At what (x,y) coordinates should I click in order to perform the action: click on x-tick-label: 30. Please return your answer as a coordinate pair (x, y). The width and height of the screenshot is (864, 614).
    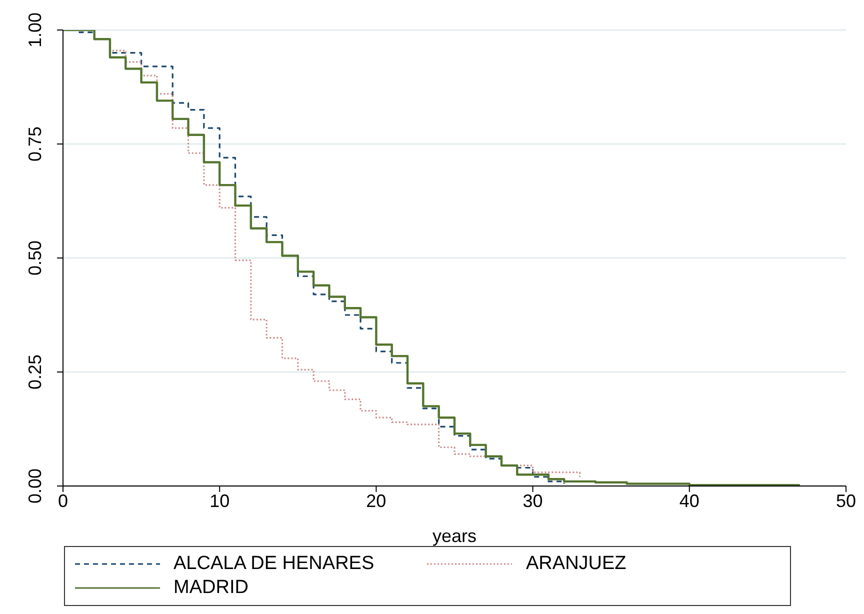
    Looking at the image, I should click on (532, 500).